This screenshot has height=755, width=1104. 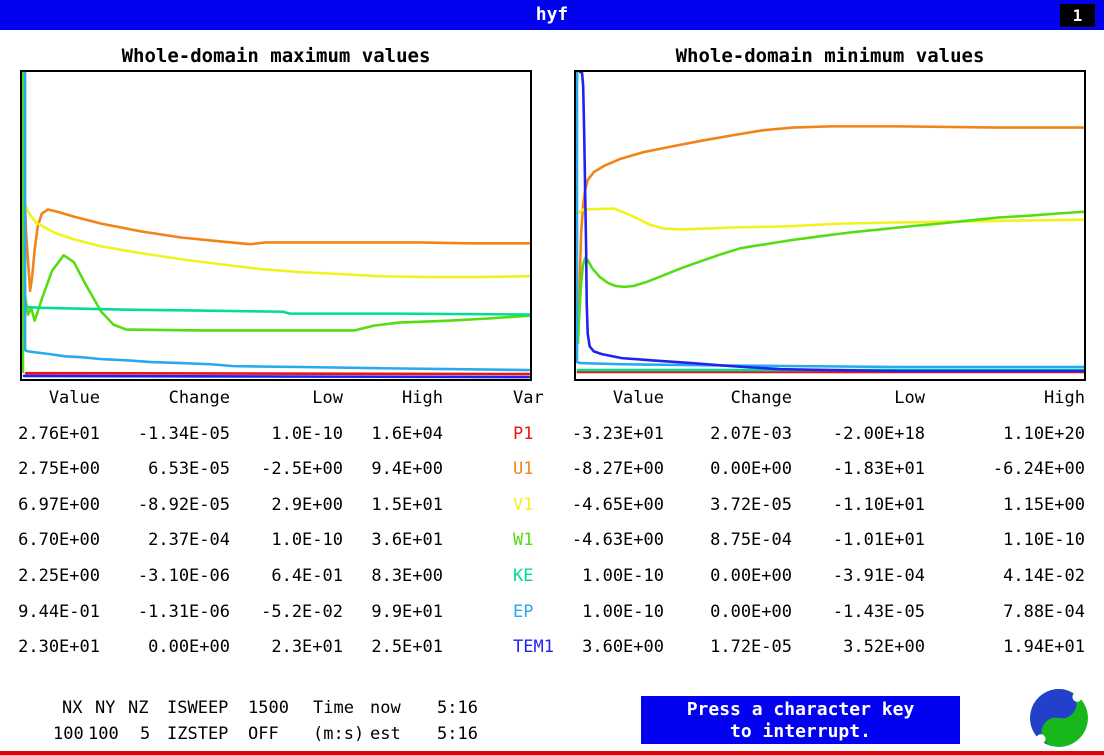 What do you see at coordinates (1077, 15) in the screenshot?
I see `page-indicator: 1` at bounding box center [1077, 15].